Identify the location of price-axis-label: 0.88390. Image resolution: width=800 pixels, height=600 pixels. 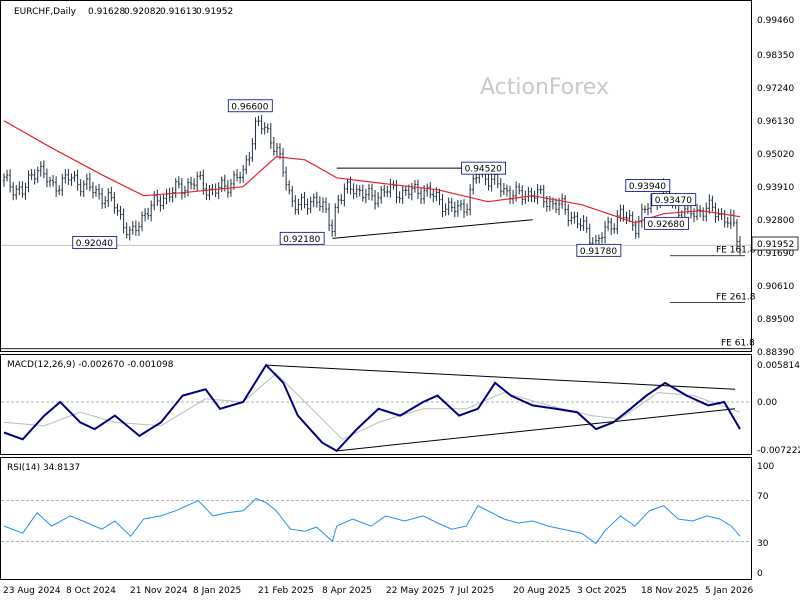
(775, 353).